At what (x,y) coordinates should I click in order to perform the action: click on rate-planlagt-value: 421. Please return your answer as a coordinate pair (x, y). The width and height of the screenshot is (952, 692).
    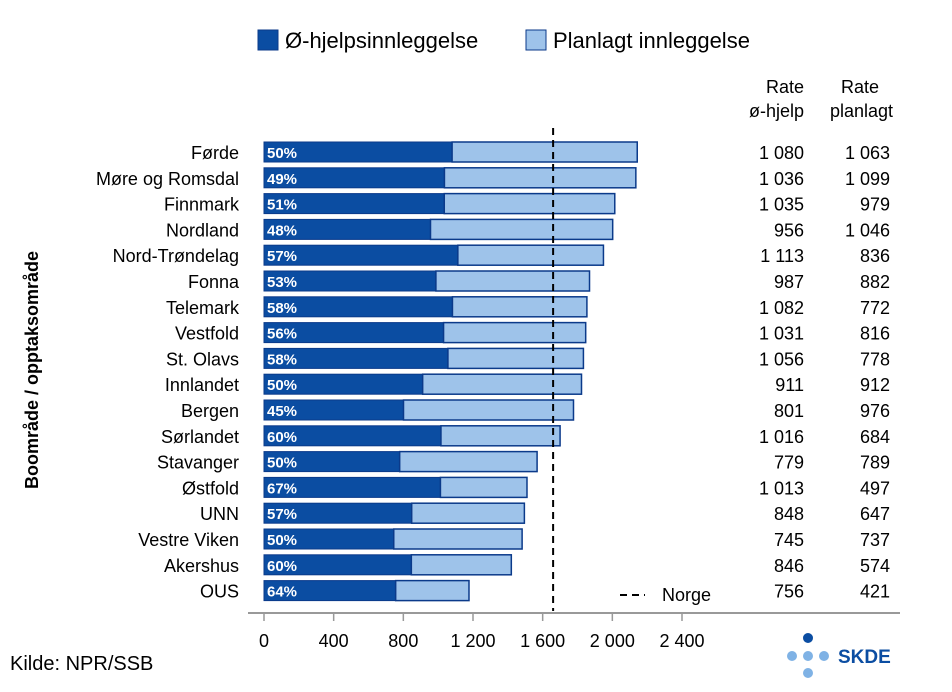
    Looking at the image, I should click on (875, 592).